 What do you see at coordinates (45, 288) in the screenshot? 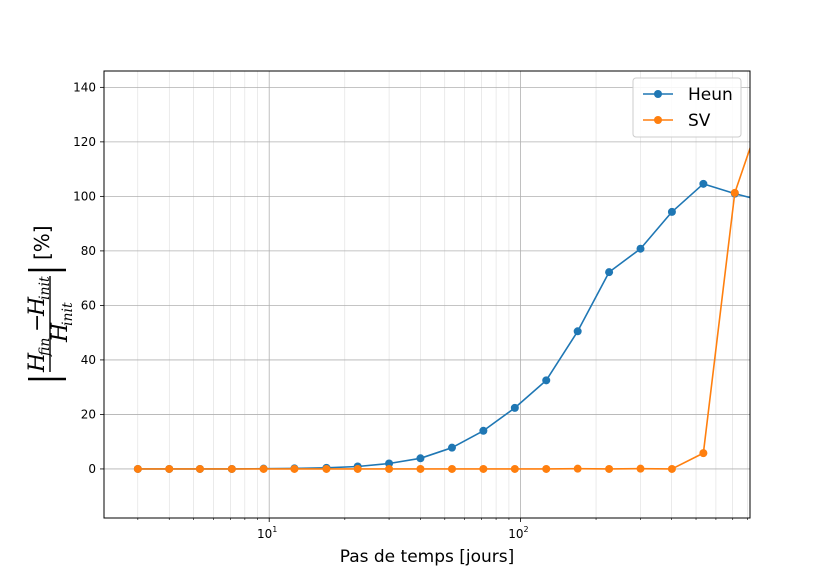
I see `y-num-sub-2: init` at bounding box center [45, 288].